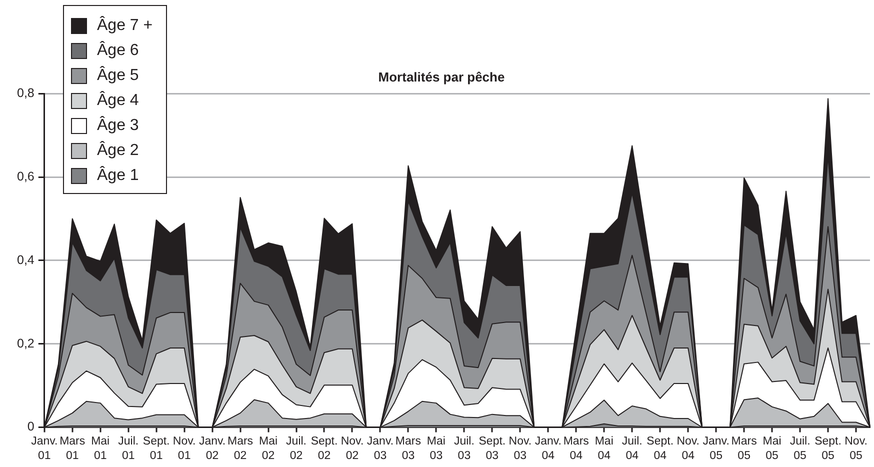  What do you see at coordinates (73, 449) in the screenshot?
I see `x-tick-label: Mars 01` at bounding box center [73, 449].